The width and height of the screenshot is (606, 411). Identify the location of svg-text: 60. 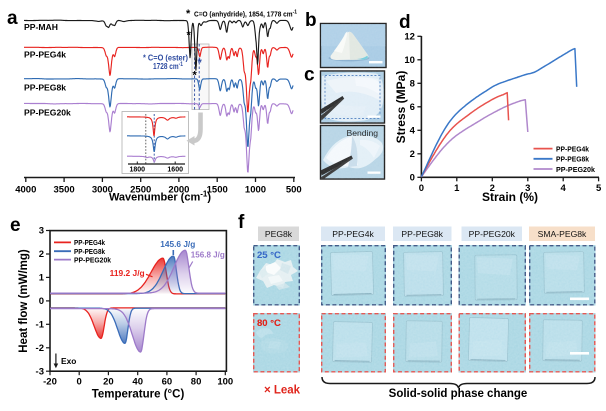
(167, 382).